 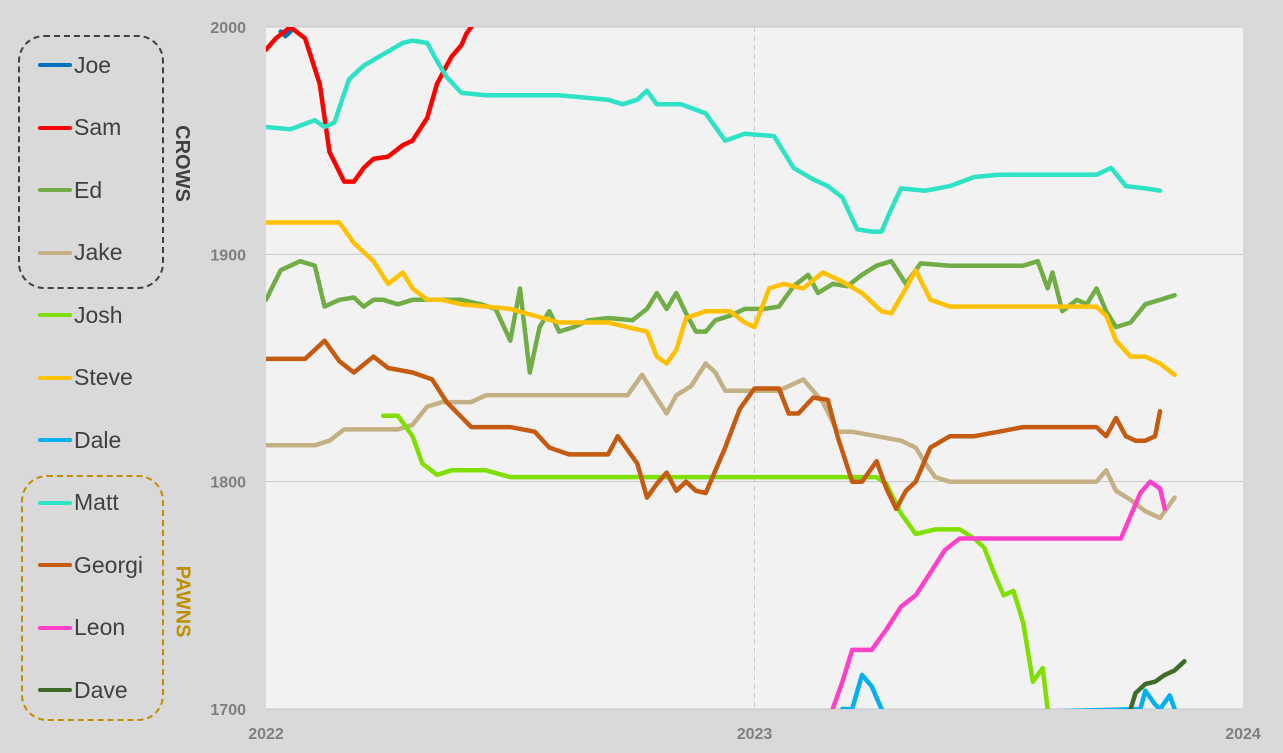 What do you see at coordinates (101, 689) in the screenshot?
I see `legend-label: Dave` at bounding box center [101, 689].